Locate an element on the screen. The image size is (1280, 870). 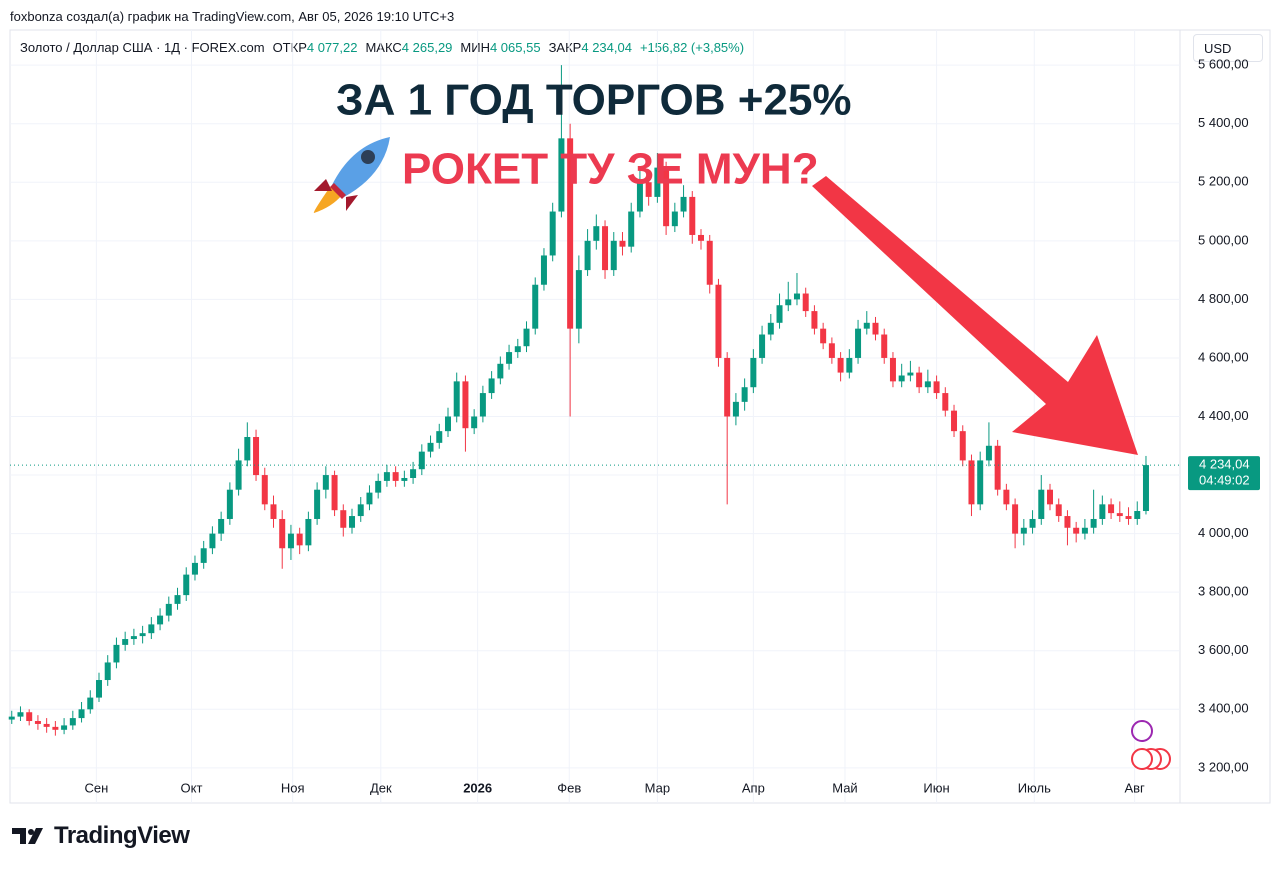
rocket-body is located at coordinates (361, 167).